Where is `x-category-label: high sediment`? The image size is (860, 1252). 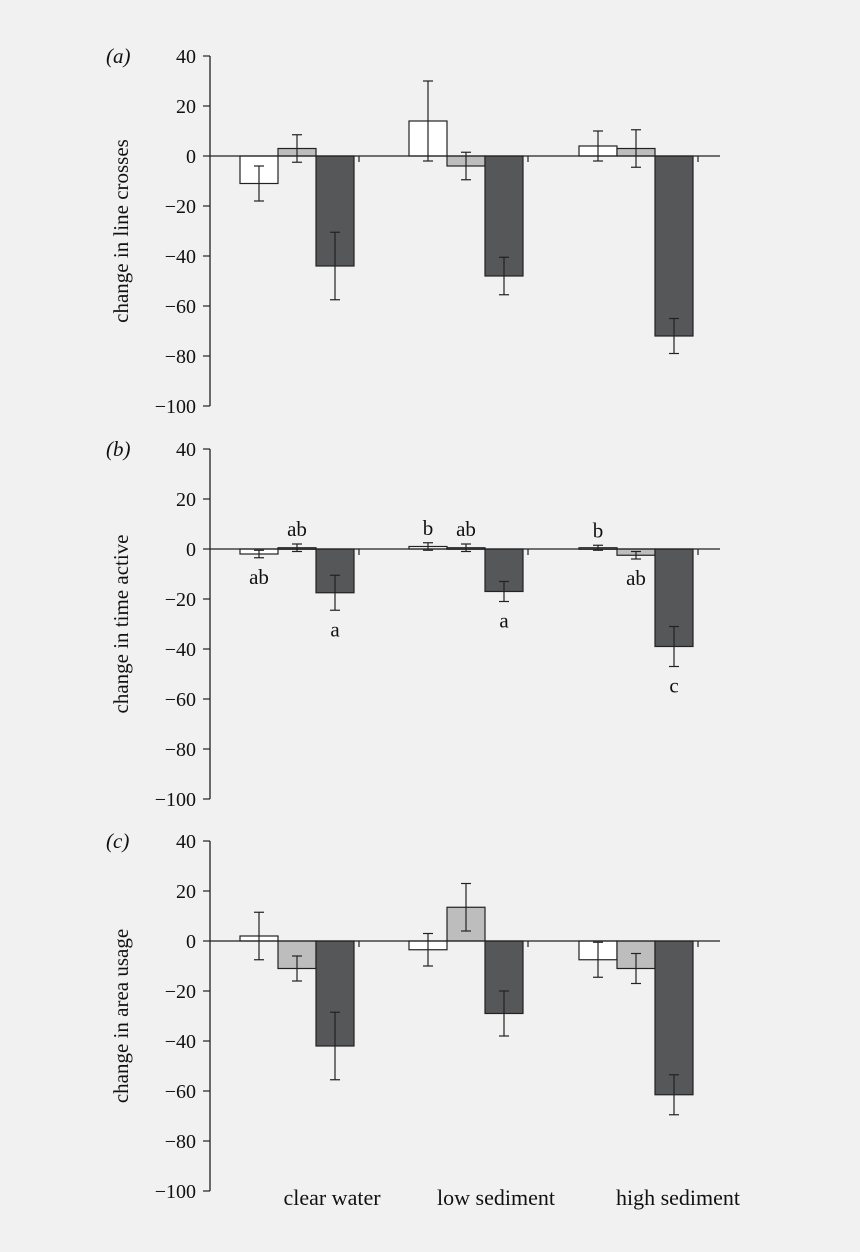 x-category-label: high sediment is located at coordinates (678, 1197).